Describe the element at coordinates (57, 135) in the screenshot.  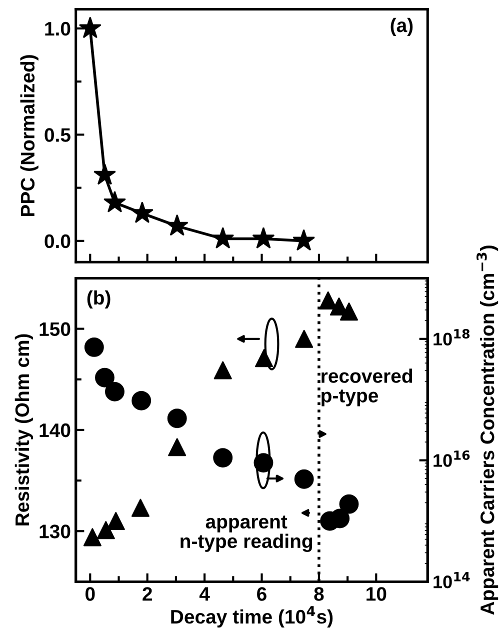
I see `y-tick-label: 0.5` at that location.